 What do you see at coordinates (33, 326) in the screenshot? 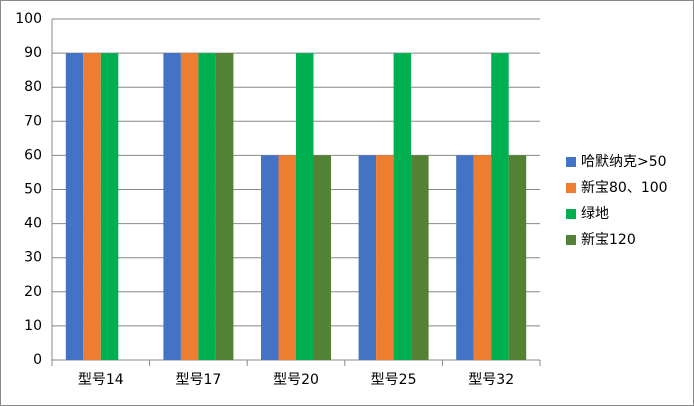
I see `y-tick-label: 10` at bounding box center [33, 326].